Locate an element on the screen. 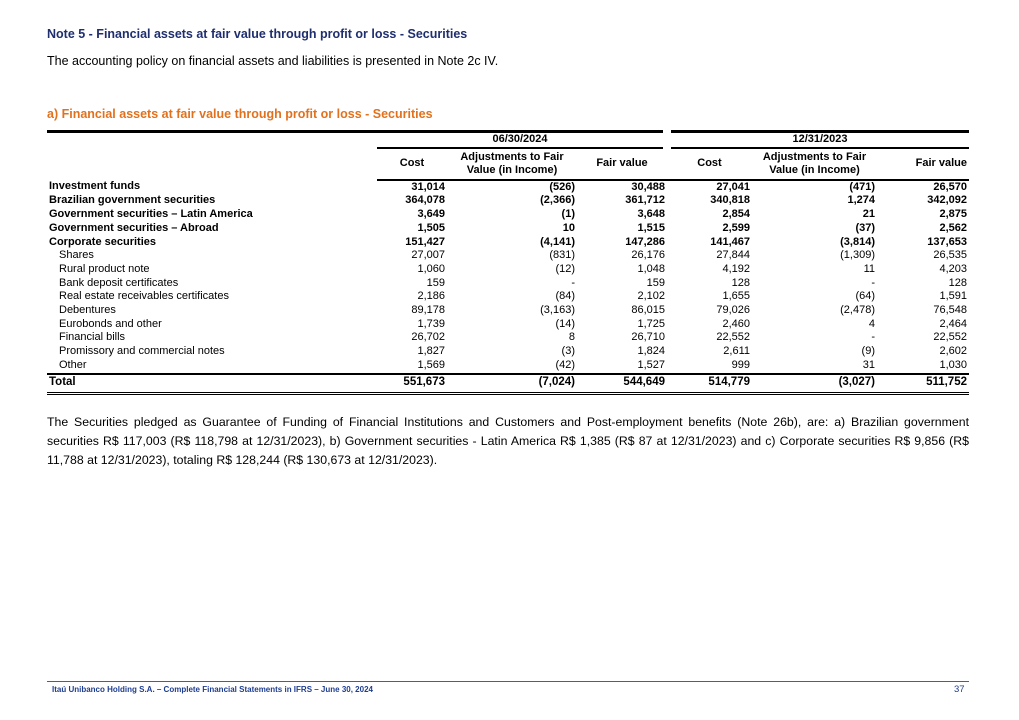 This screenshot has width=1019, height=720. row-label: Corporate securities is located at coordinates (102, 241).